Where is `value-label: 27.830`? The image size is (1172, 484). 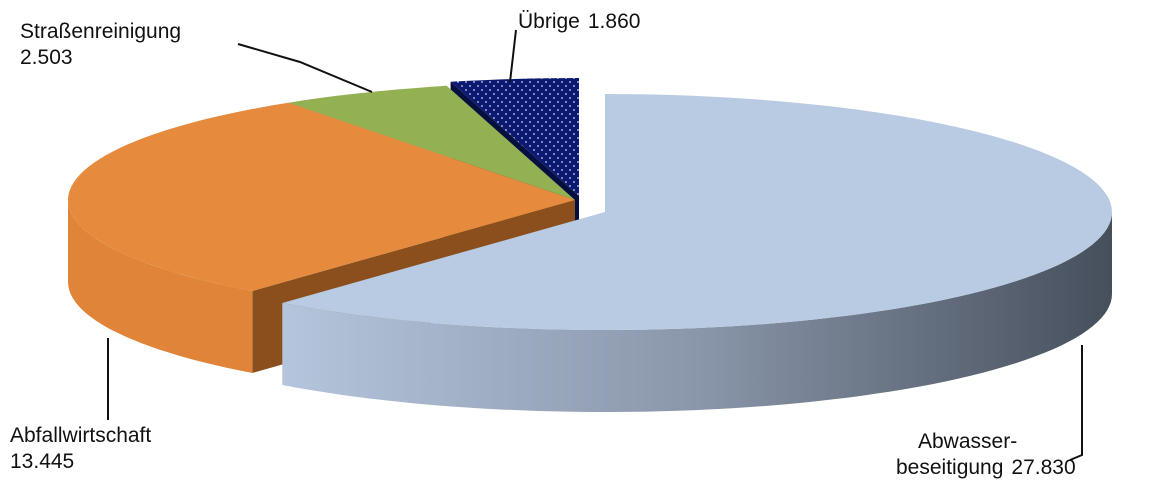 value-label: 27.830 is located at coordinates (1043, 467).